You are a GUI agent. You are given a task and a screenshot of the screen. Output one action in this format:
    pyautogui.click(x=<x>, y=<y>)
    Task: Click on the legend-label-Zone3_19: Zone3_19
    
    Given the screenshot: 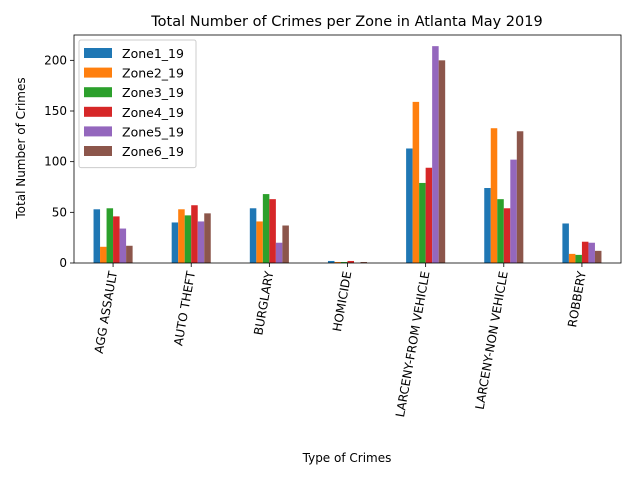 What is the action you would take?
    pyautogui.click(x=153, y=92)
    